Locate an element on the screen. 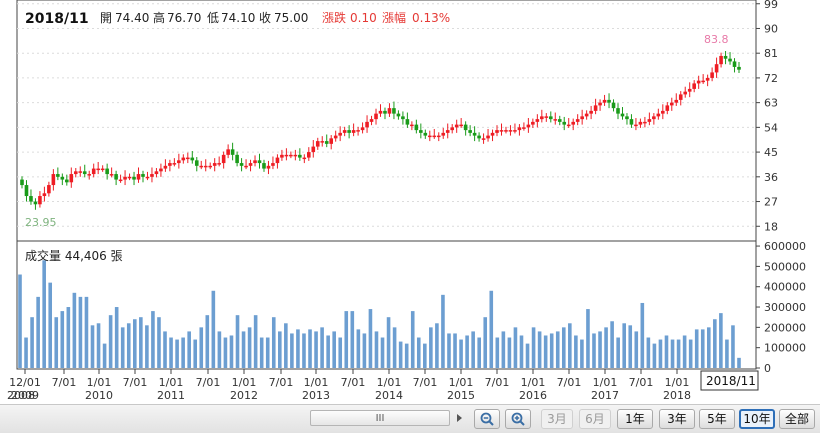  range-10y-button: 10年 is located at coordinates (757, 419).